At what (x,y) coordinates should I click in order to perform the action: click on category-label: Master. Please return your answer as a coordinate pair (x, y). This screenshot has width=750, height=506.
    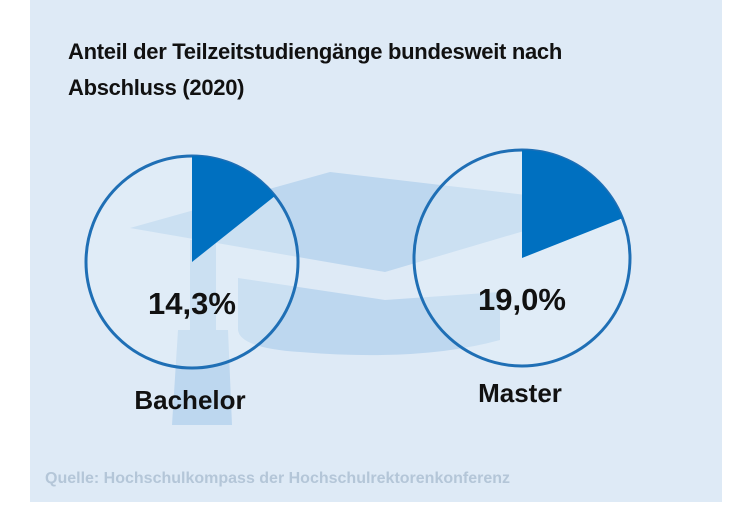
    Looking at the image, I should click on (520, 393).